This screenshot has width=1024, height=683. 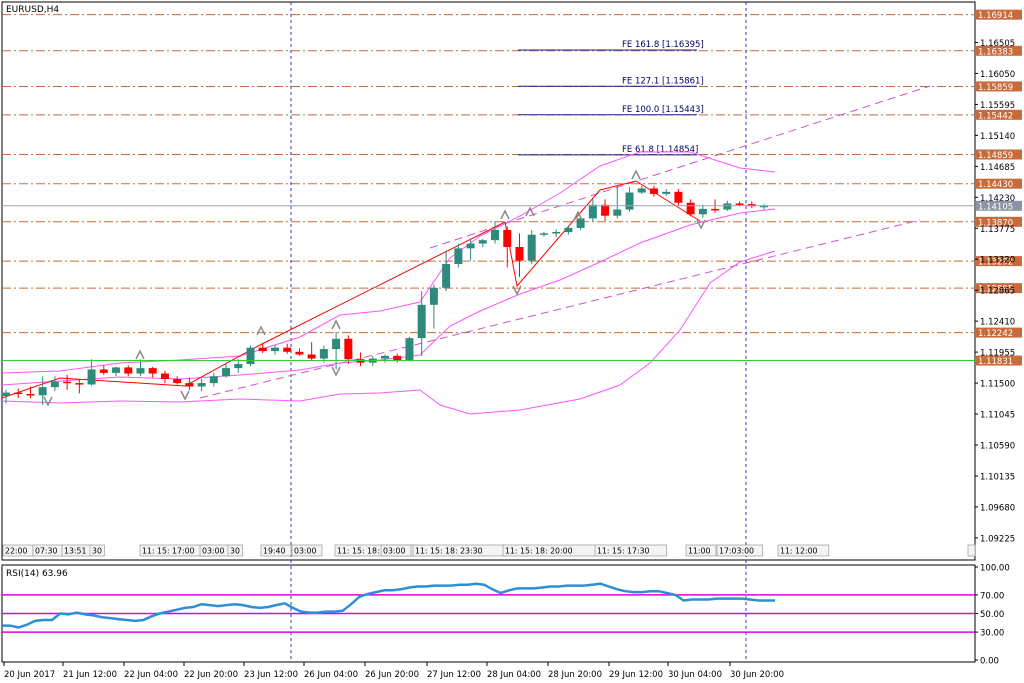 What do you see at coordinates (995, 185) in the screenshot?
I see `price-level-label: 1.14430` at bounding box center [995, 185].